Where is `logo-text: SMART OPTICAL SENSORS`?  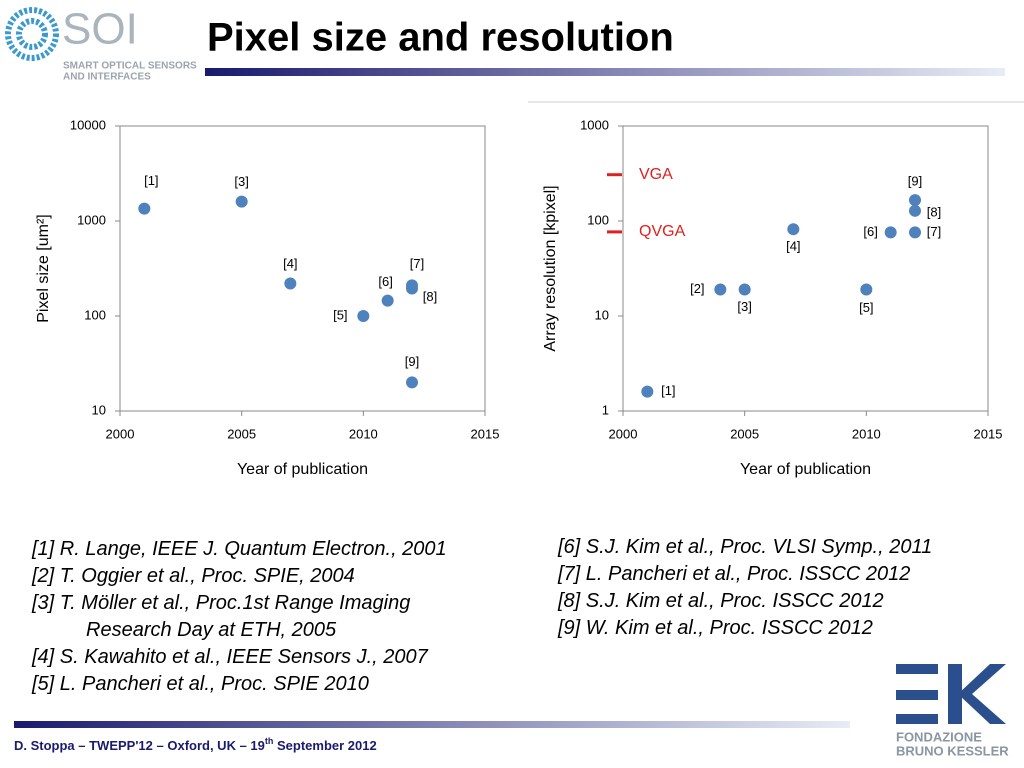 logo-text: SMART OPTICAL SENSORS is located at coordinates (130, 66).